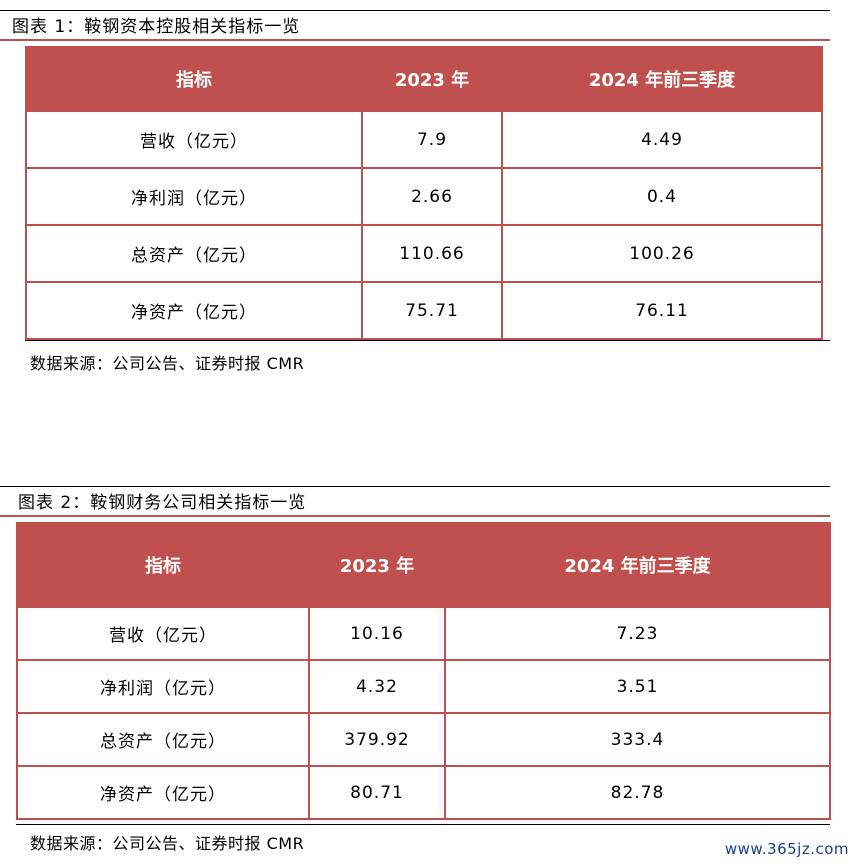 The height and width of the screenshot is (864, 857). I want to click on table1-title: 图表 1：鞍钢资本控股相关指标一览, so click(156, 27).